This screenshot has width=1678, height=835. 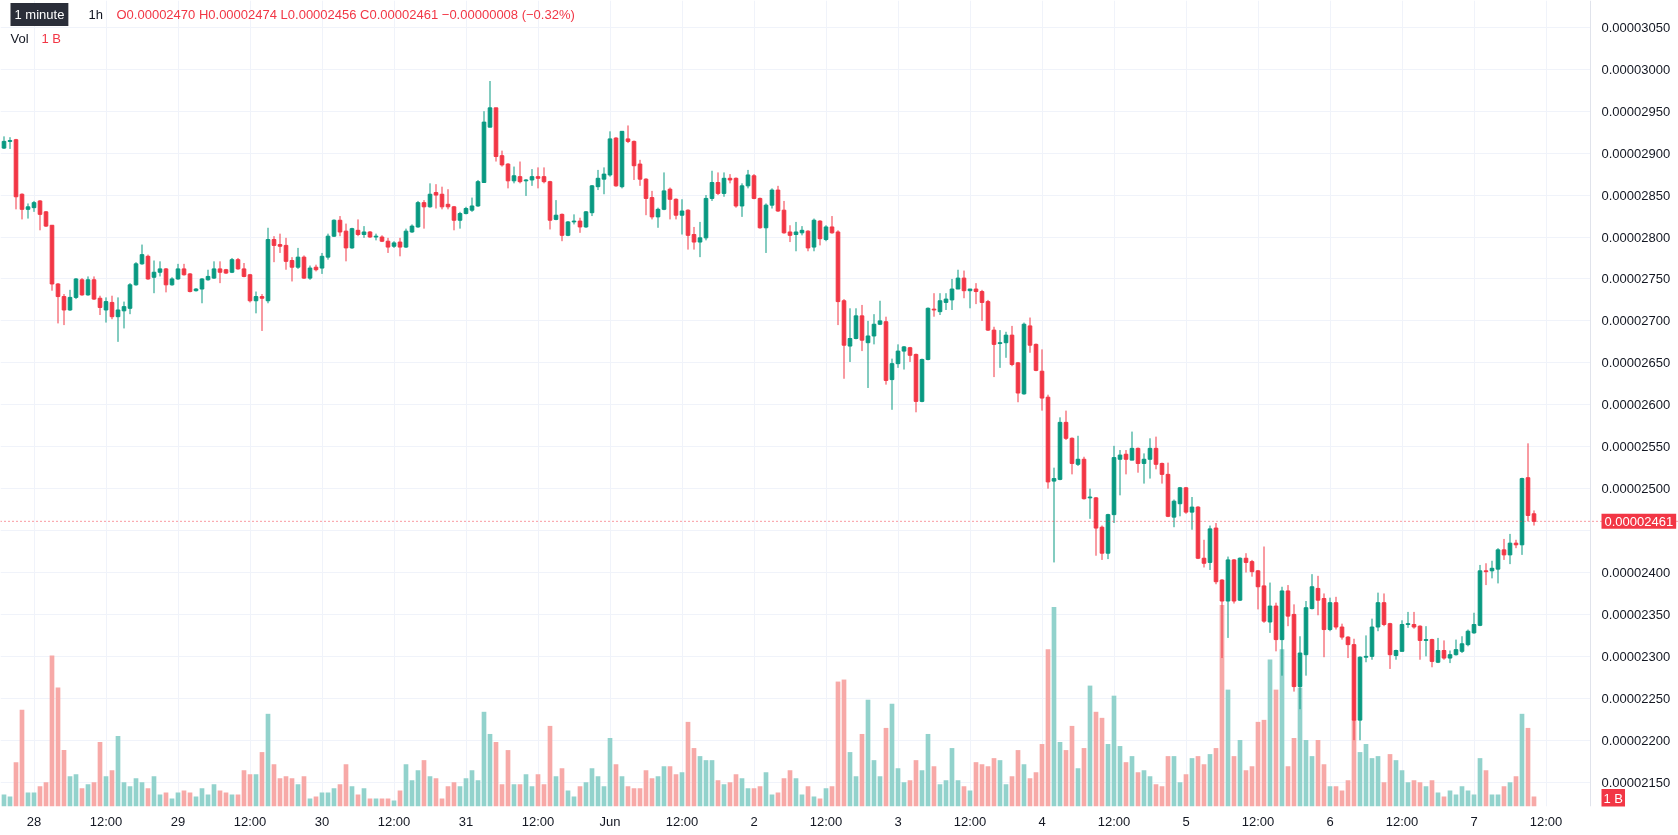 What do you see at coordinates (1636, 698) in the screenshot?
I see `y-tick-label: 0.00002250` at bounding box center [1636, 698].